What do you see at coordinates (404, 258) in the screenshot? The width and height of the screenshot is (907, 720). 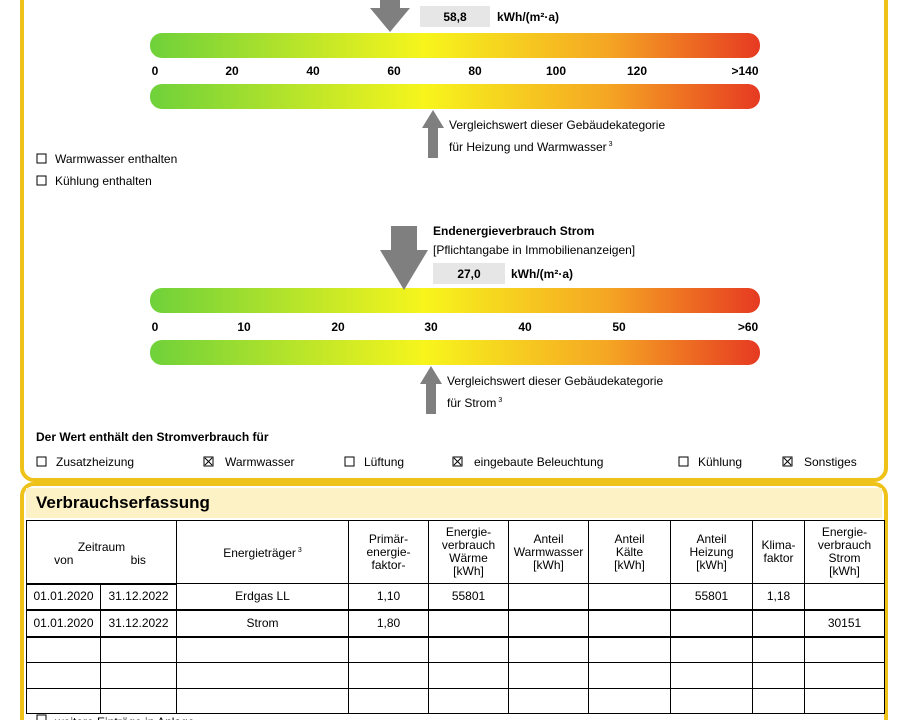 I see `arrow-down` at bounding box center [404, 258].